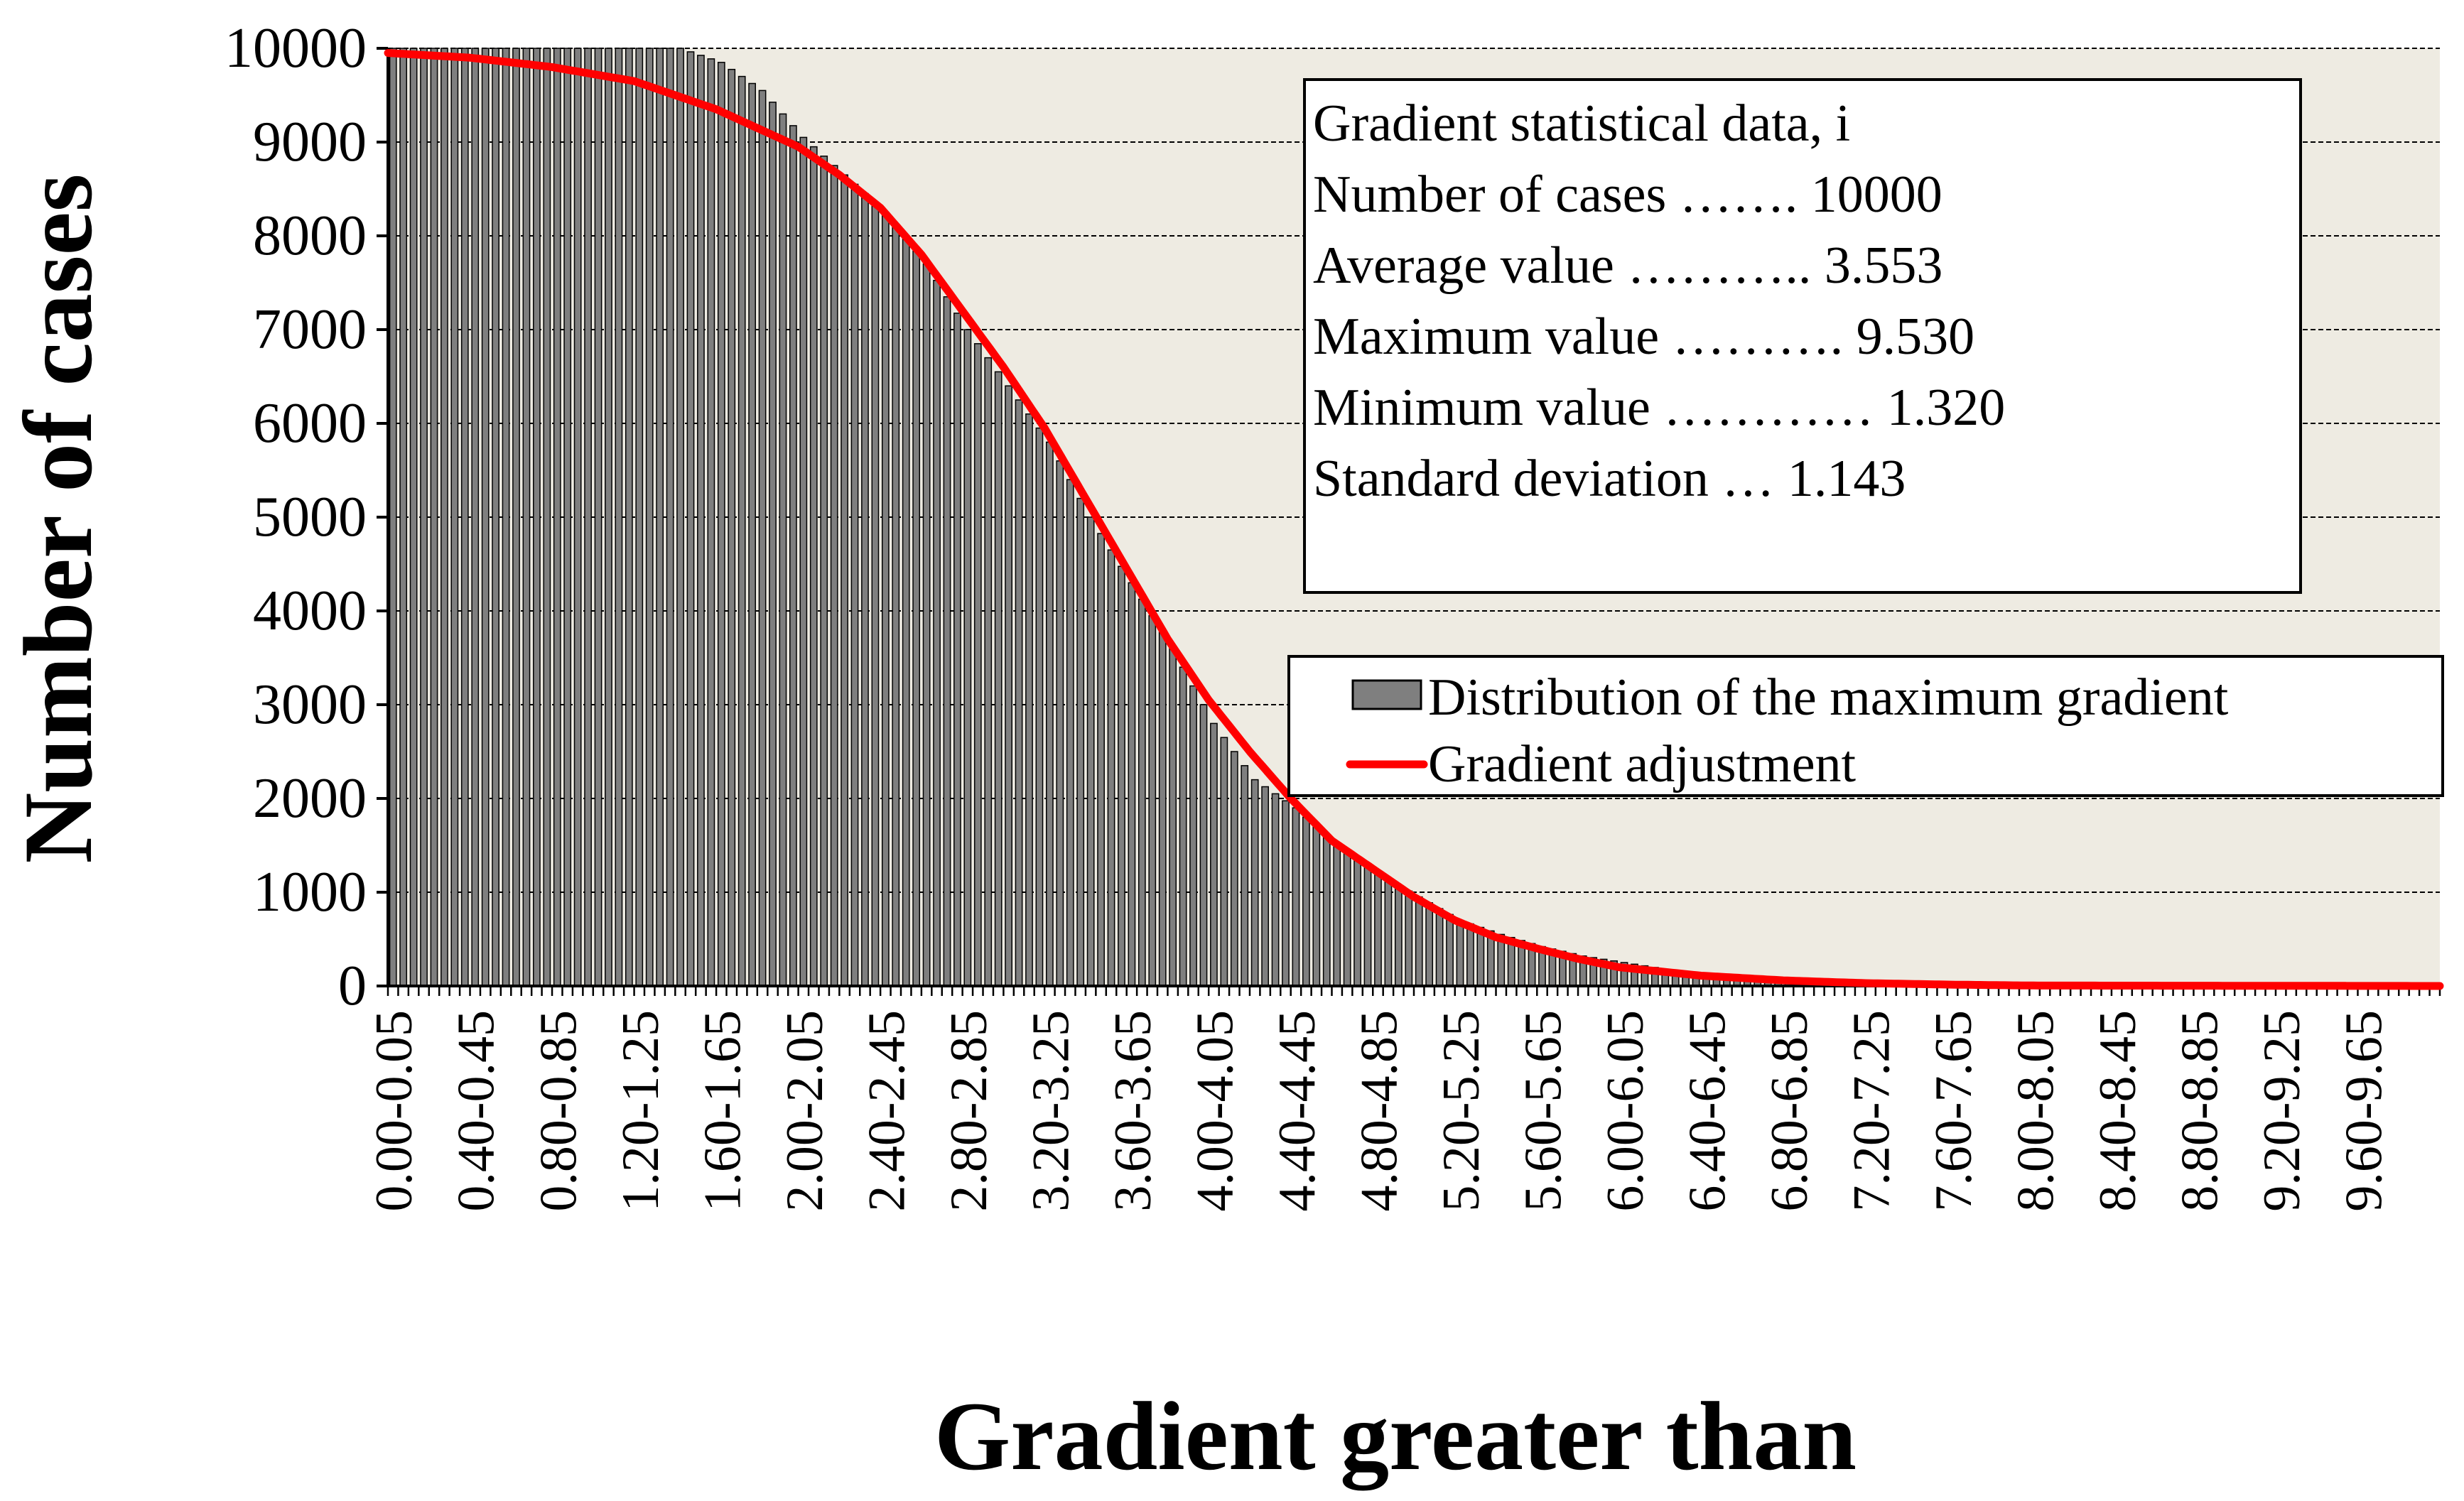  I want to click on stats-box-frame, so click(1803, 336).